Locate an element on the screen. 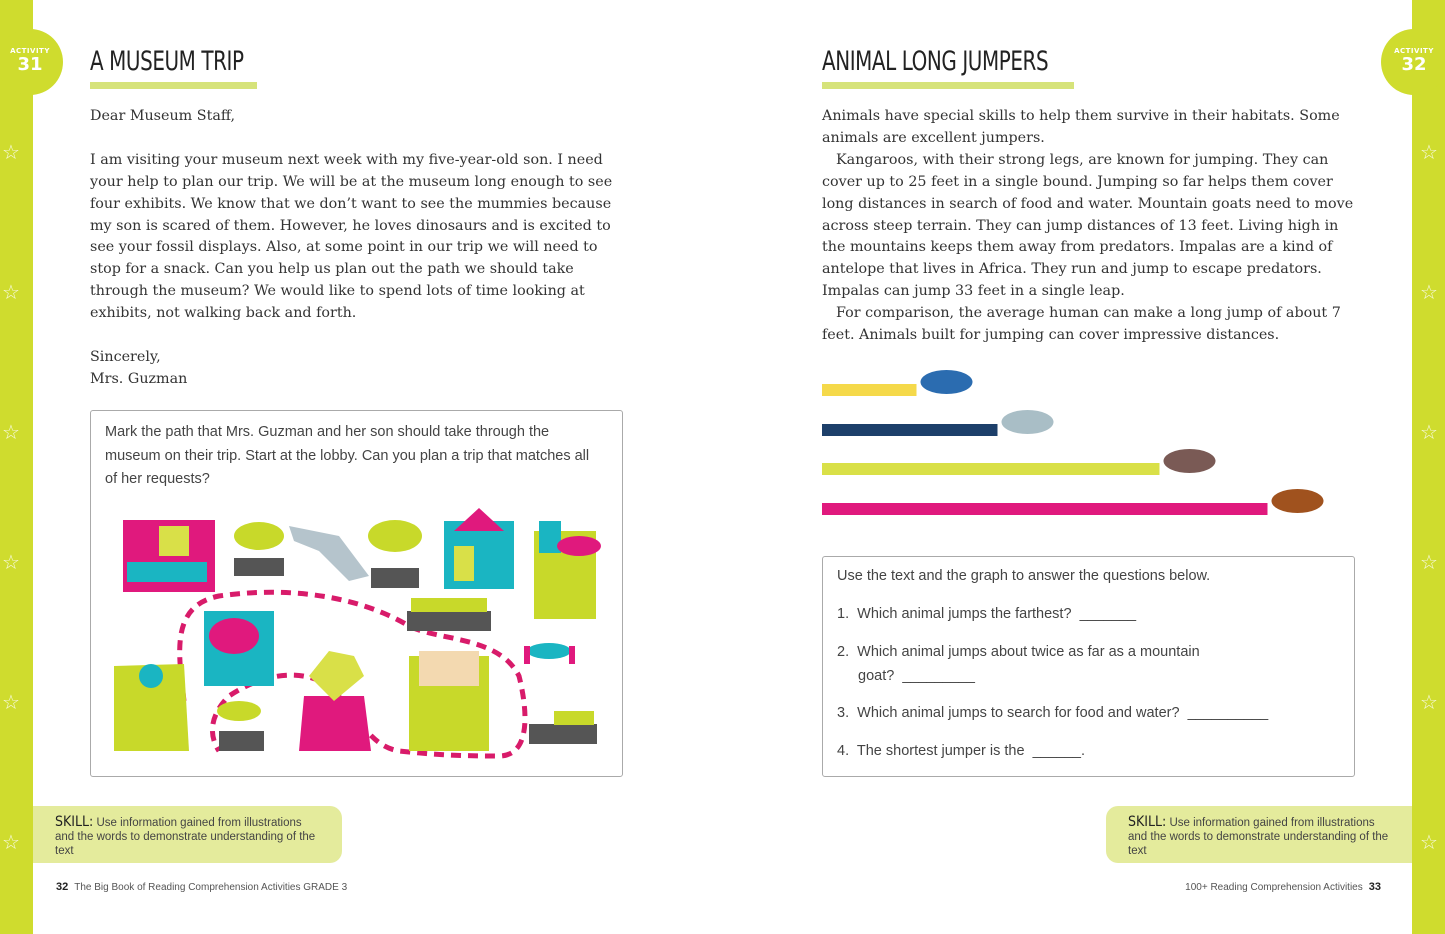 The width and height of the screenshot is (1445, 934). letter-signature: Mrs. Guzman is located at coordinates (139, 378).